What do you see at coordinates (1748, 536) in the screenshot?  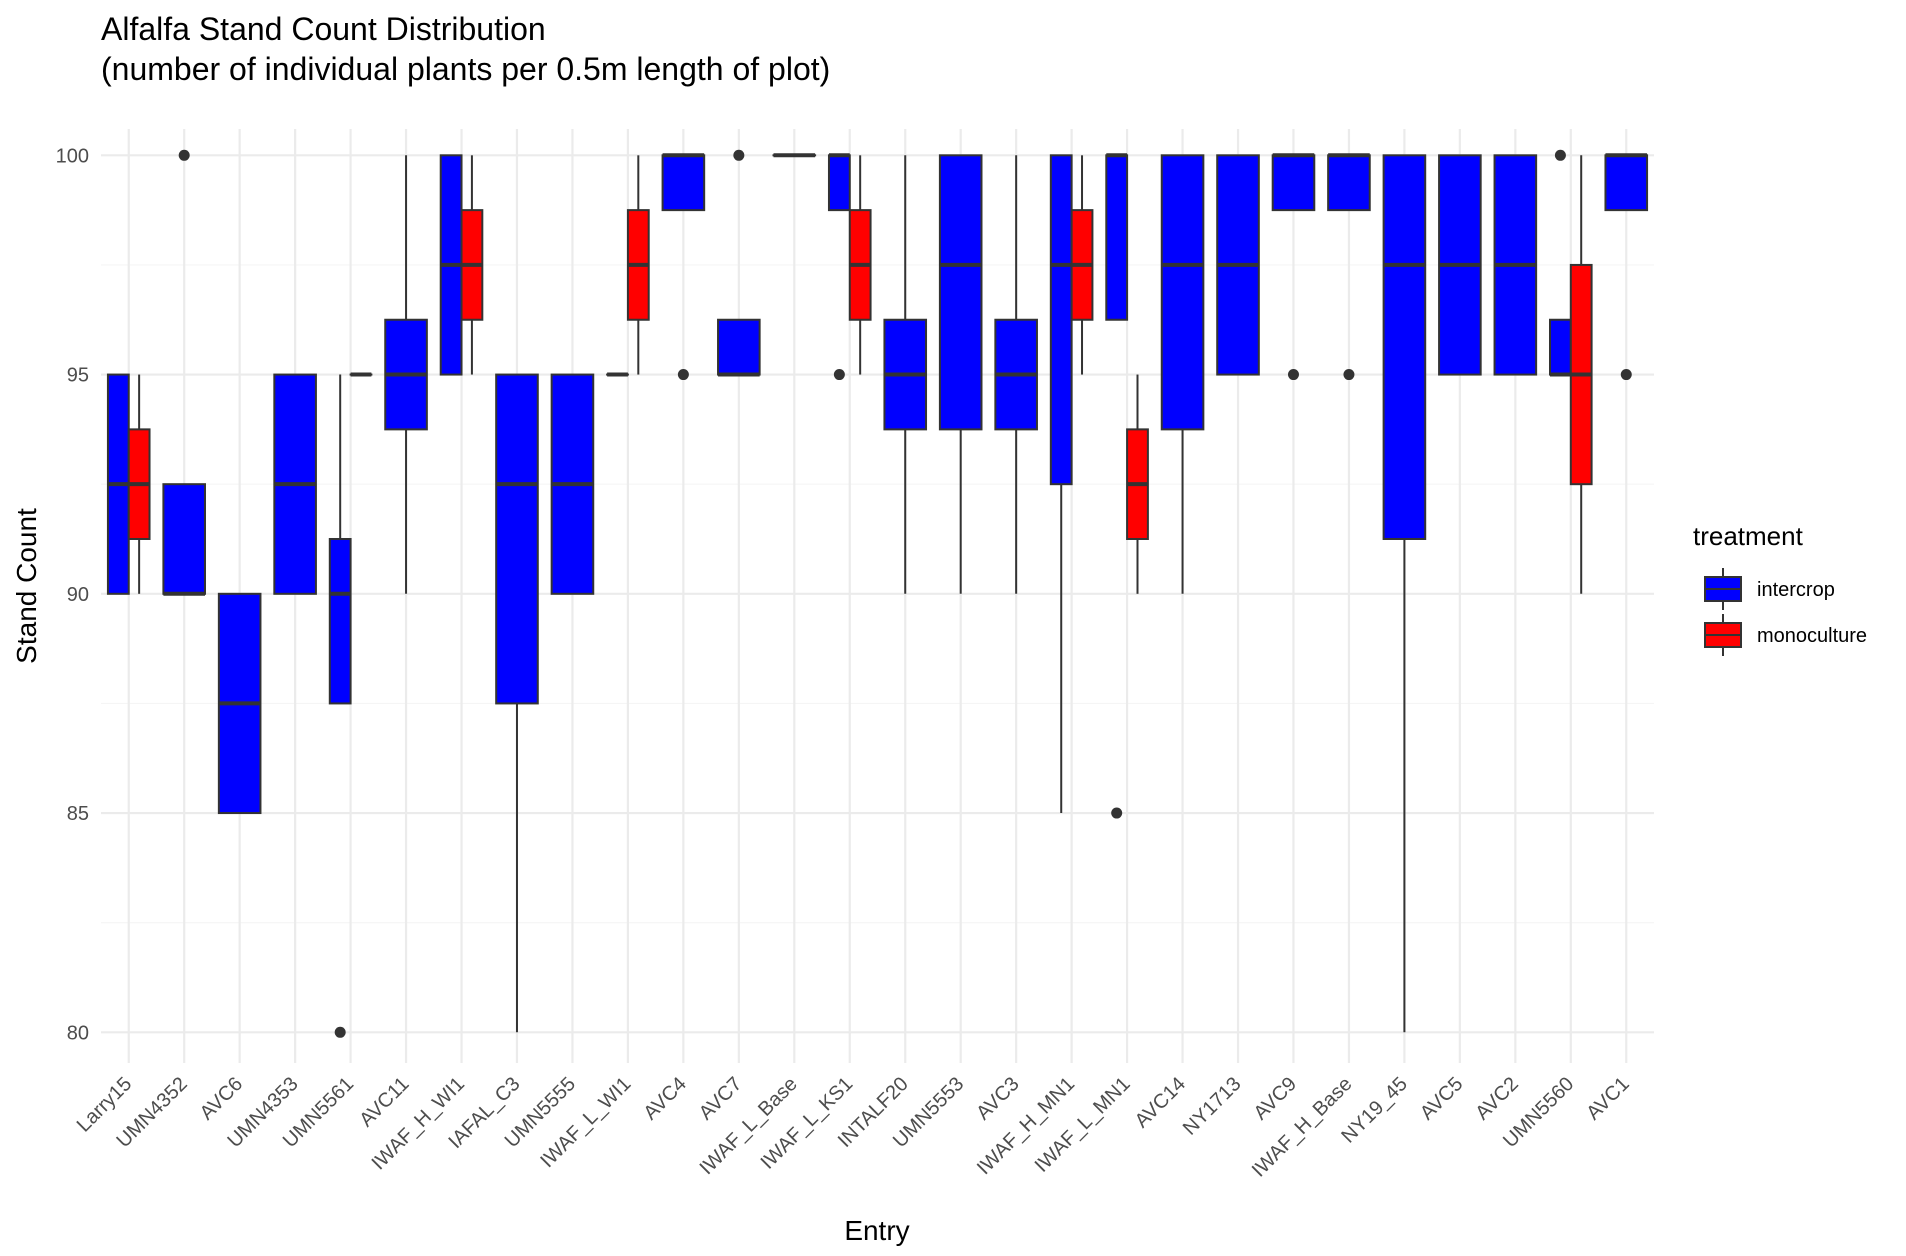 I see `legend-title: treatment` at bounding box center [1748, 536].